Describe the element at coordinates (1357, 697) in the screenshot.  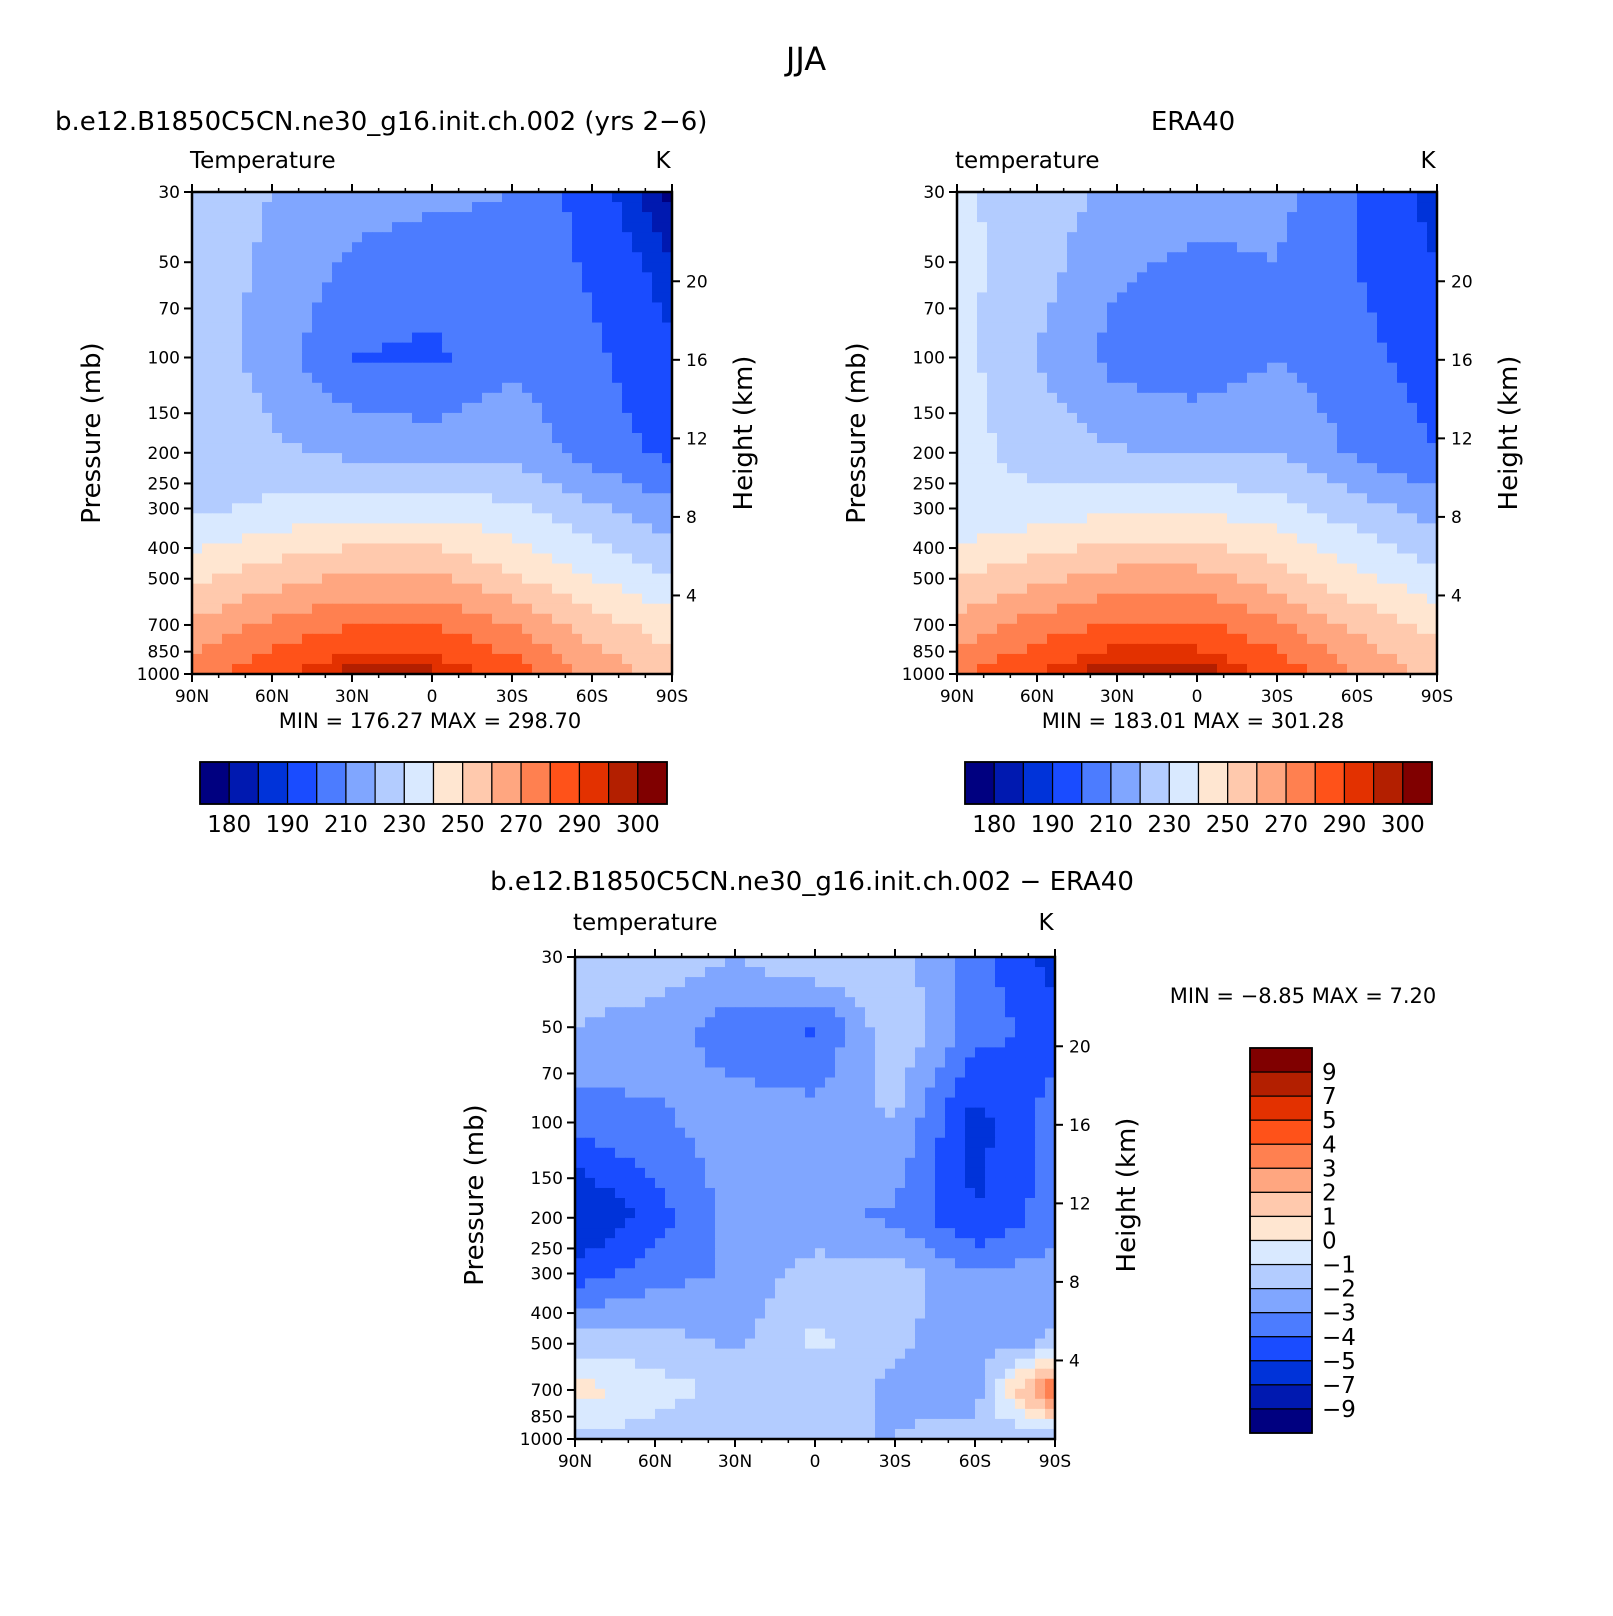
I see `x-tick-label: 60S` at that location.